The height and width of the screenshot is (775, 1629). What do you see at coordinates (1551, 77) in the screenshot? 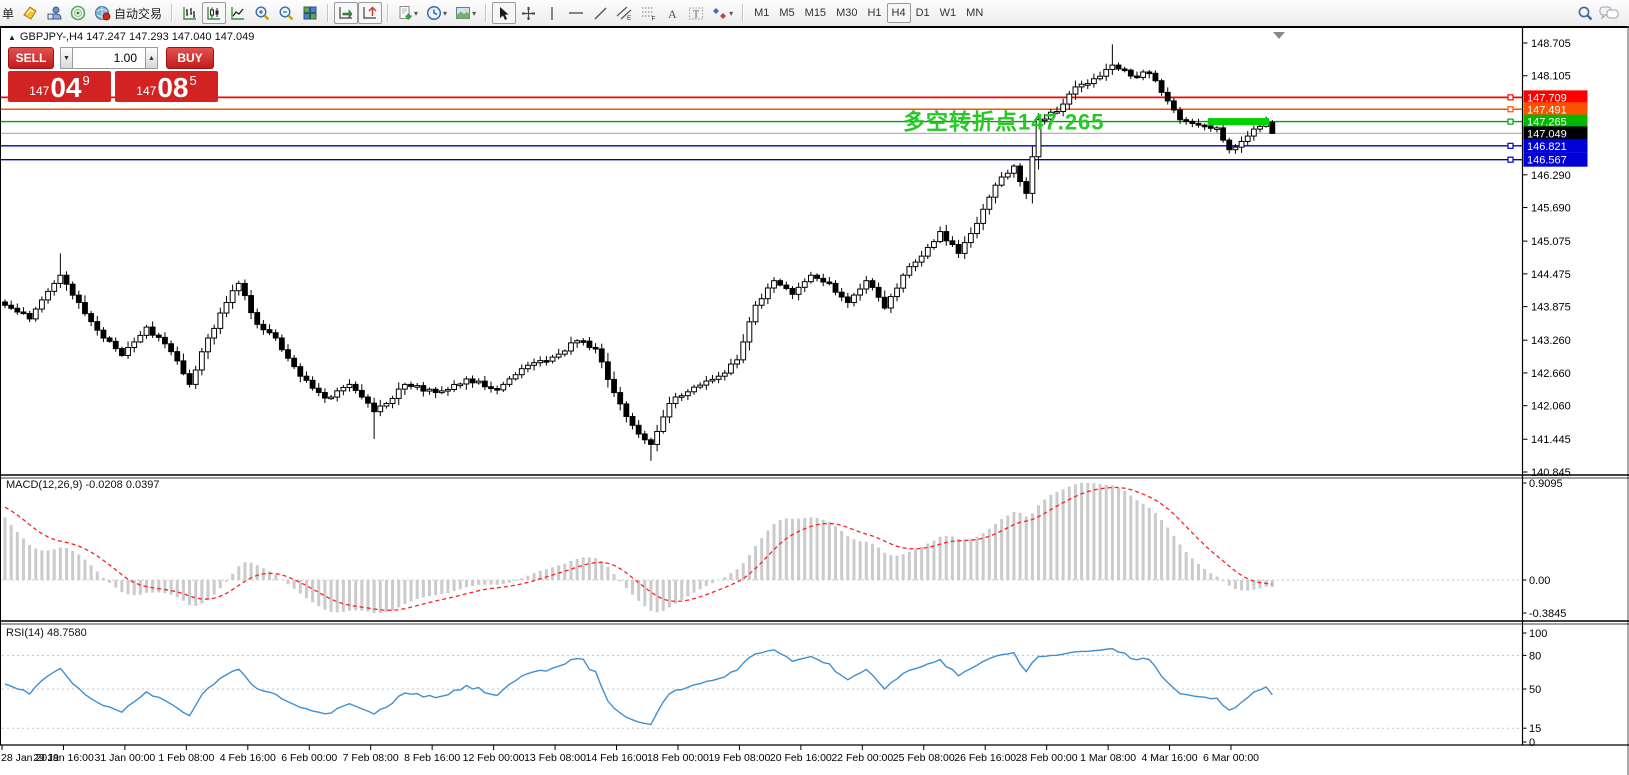
I see `svg-text: 148.105` at bounding box center [1551, 77].